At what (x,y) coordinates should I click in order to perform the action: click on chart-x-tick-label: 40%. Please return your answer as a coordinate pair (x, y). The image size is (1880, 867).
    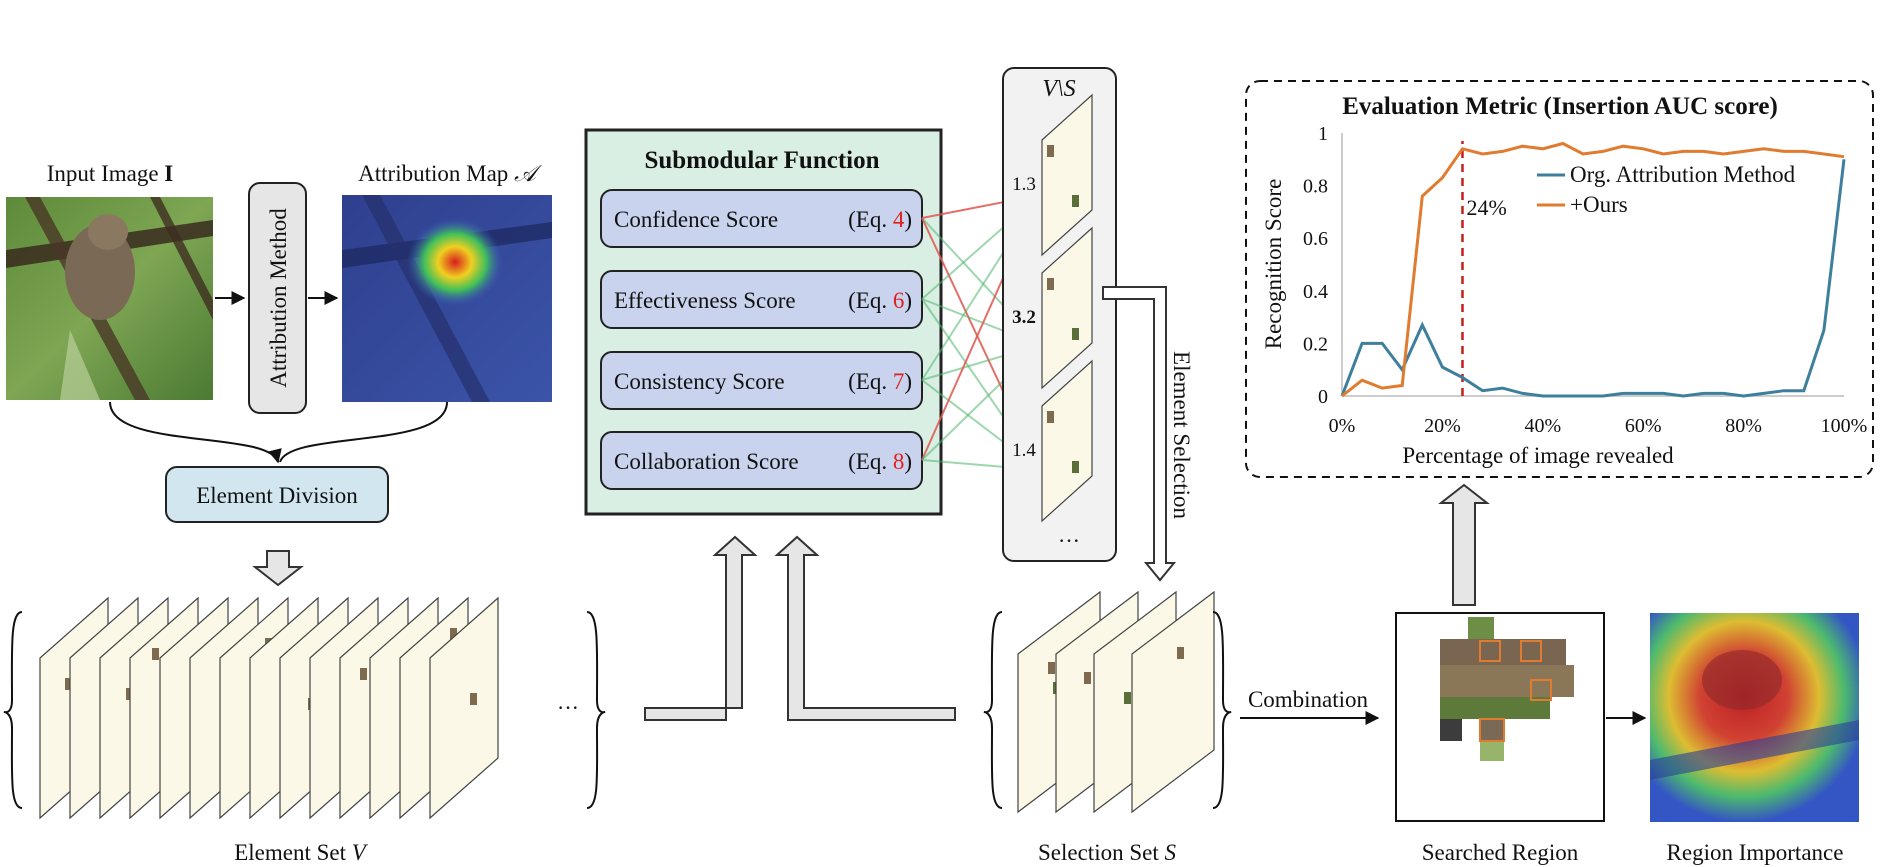
    Looking at the image, I should click on (1542, 426).